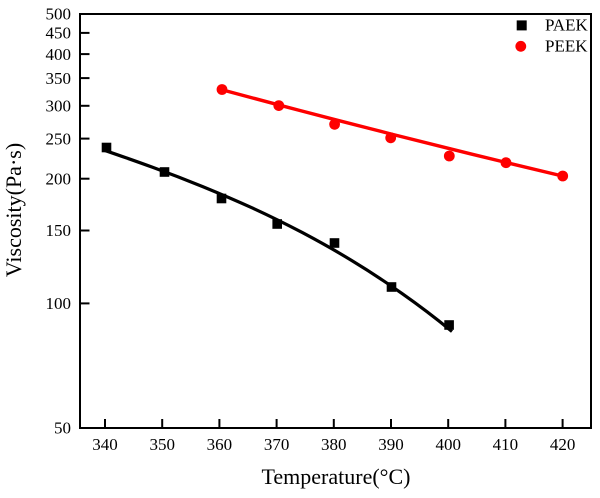  What do you see at coordinates (336, 476) in the screenshot?
I see `svg-text: Temperature(°C)` at bounding box center [336, 476].